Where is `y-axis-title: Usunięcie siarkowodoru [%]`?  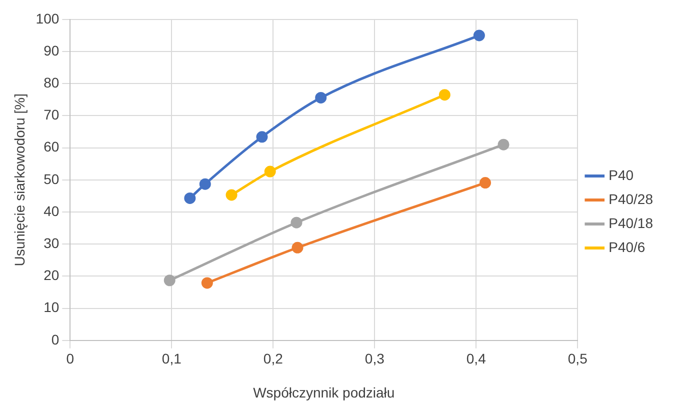
y-axis-title: Usunięcie siarkowodoru [%] is located at coordinates (19, 180).